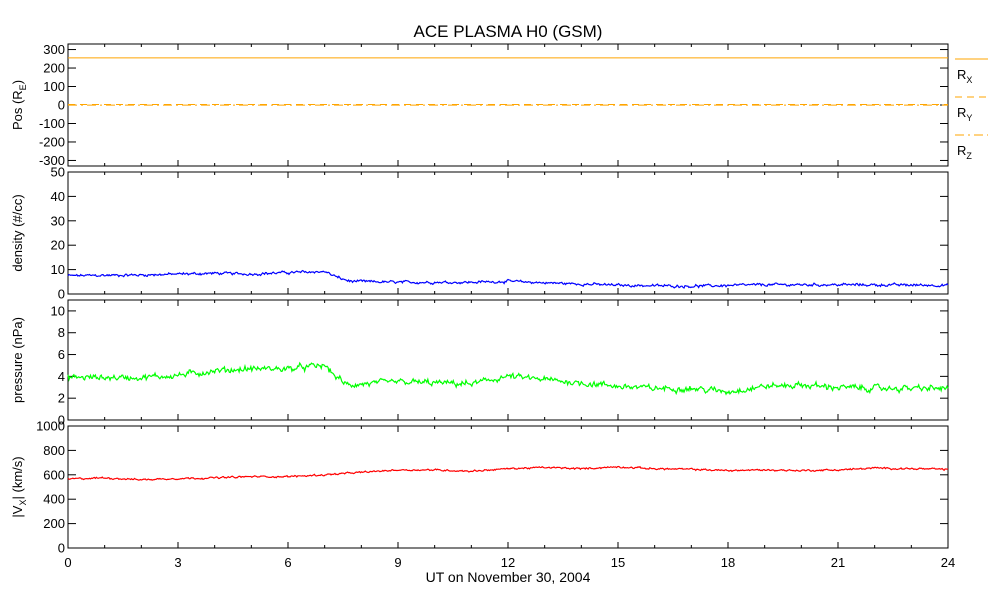 The image size is (993, 600). What do you see at coordinates (54, 474) in the screenshot?
I see `y-tick-label: 600` at bounding box center [54, 474].